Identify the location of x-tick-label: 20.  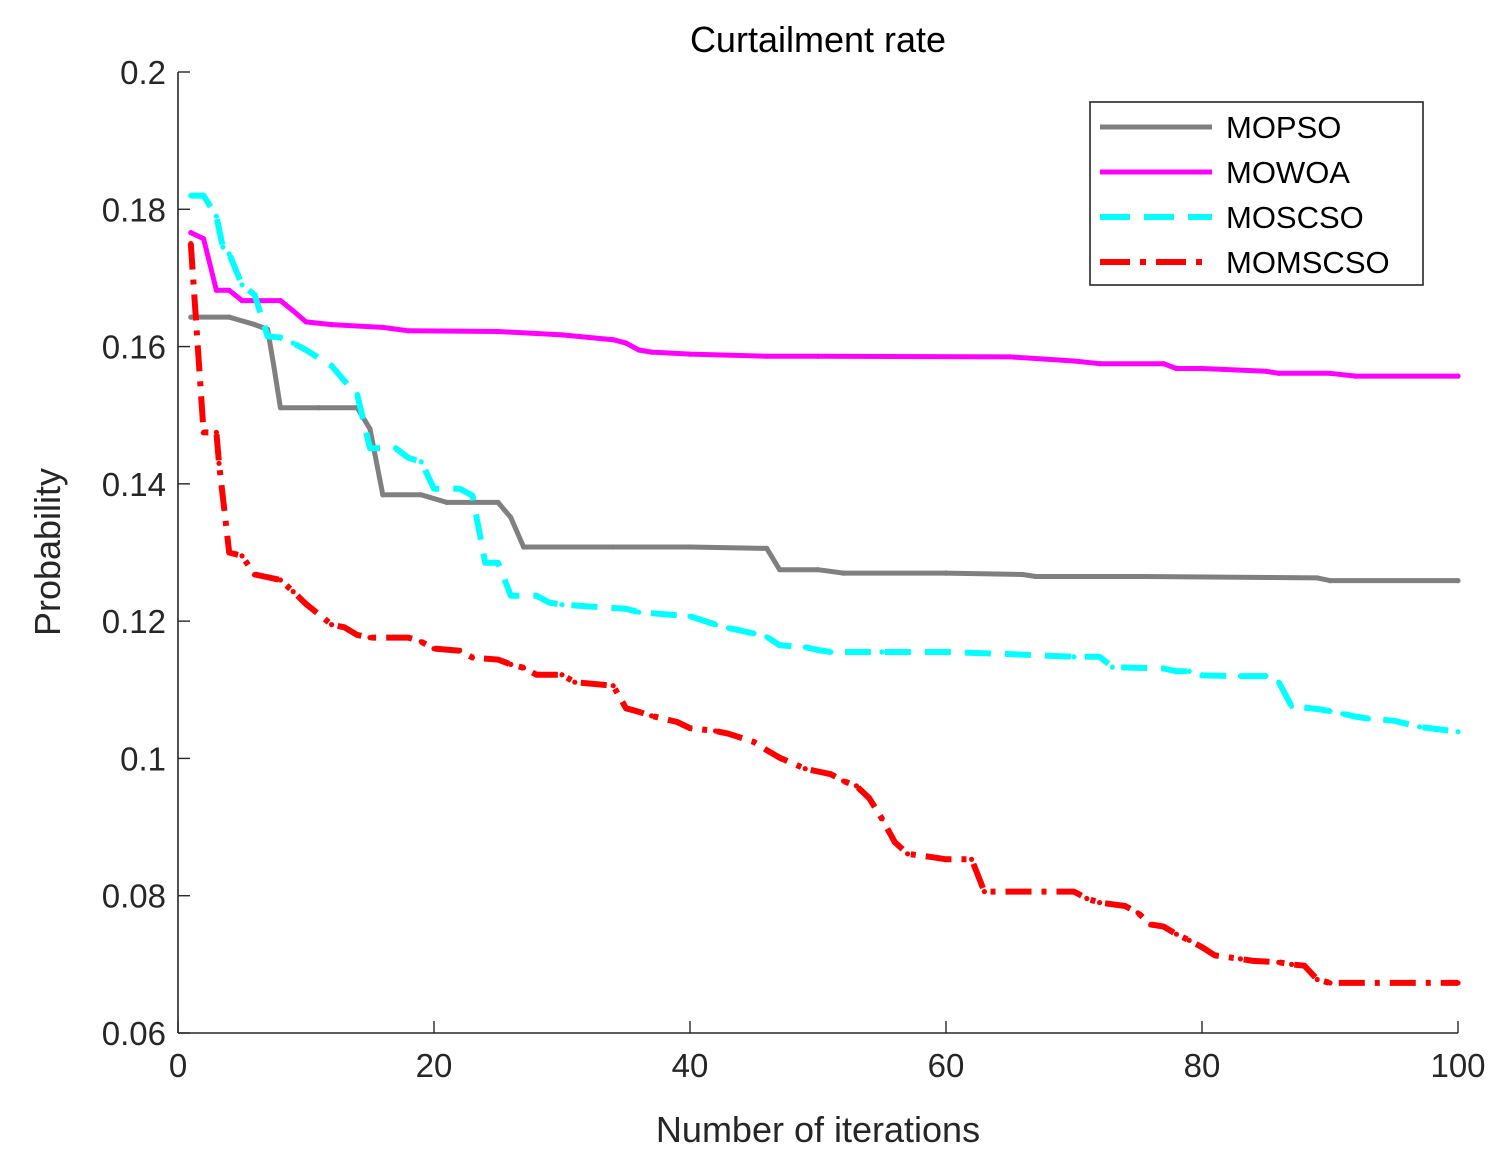
(434, 1065).